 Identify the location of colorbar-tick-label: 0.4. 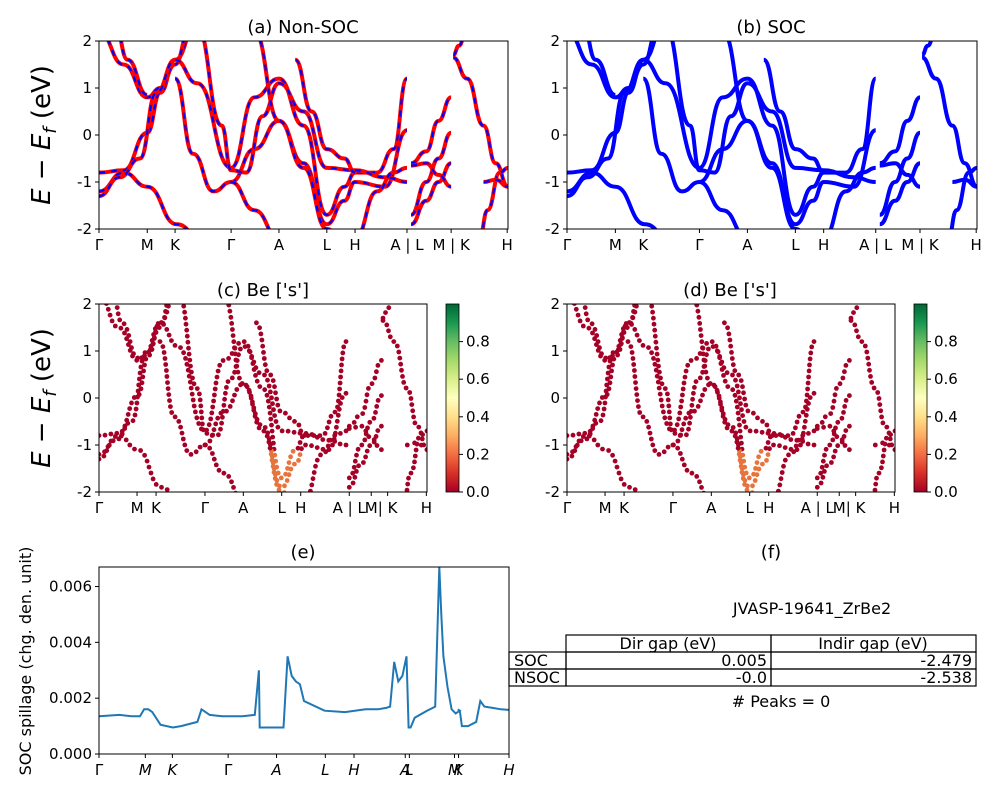
(946, 417).